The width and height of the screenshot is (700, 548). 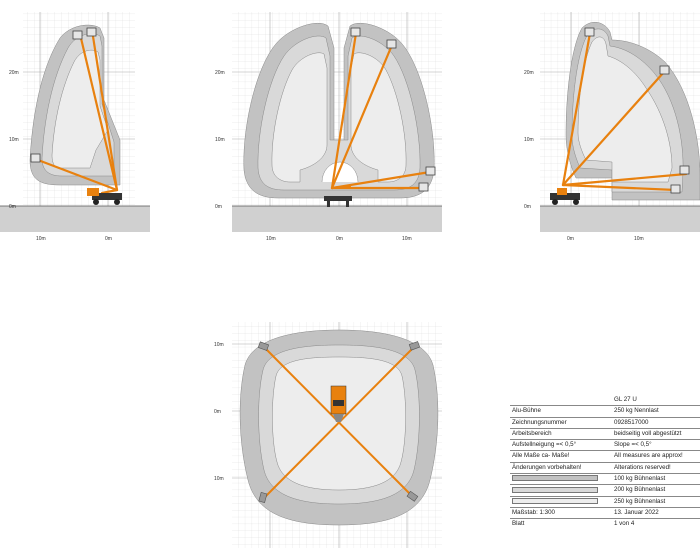 What do you see at coordinates (561, 512) in the screenshot?
I see `scale: Maßstab: 1:300` at bounding box center [561, 512].